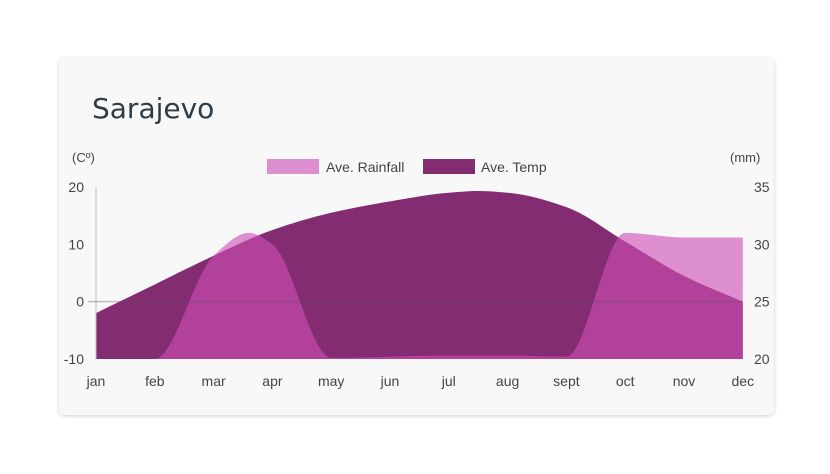 The width and height of the screenshot is (830, 474). What do you see at coordinates (155, 381) in the screenshot?
I see `x-tick-label: feb` at bounding box center [155, 381].